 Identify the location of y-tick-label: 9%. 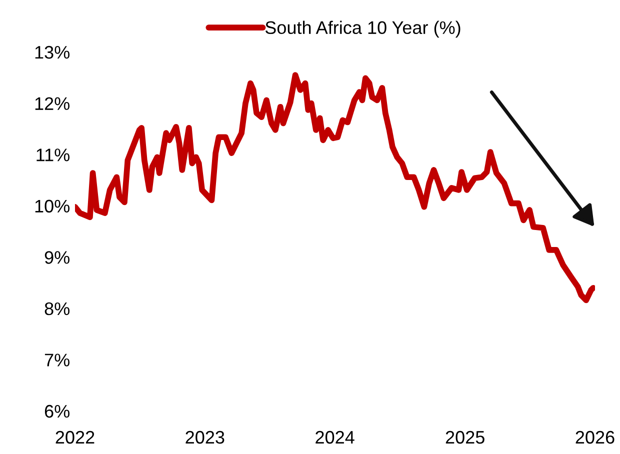
(57, 257).